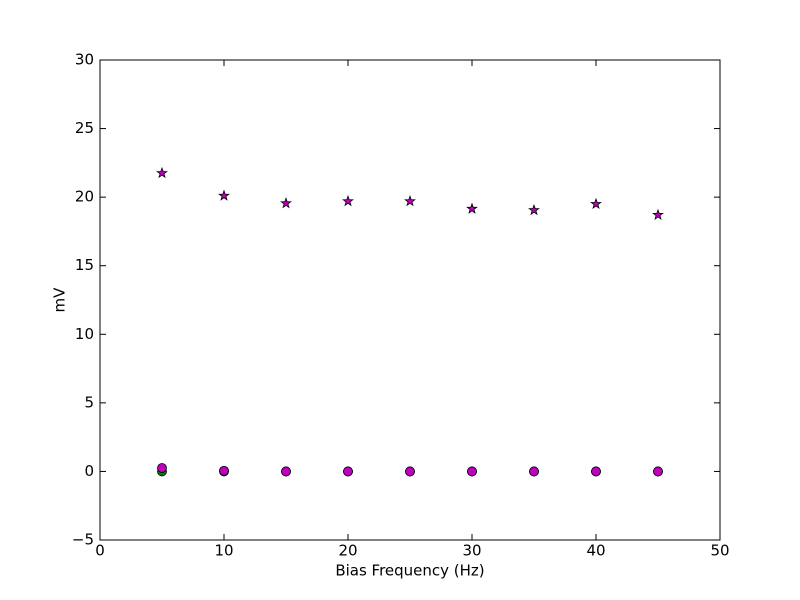 Image resolution: width=800 pixels, height=600 pixels. Describe the element at coordinates (89, 471) in the screenshot. I see `y-tick-label: 0` at that location.